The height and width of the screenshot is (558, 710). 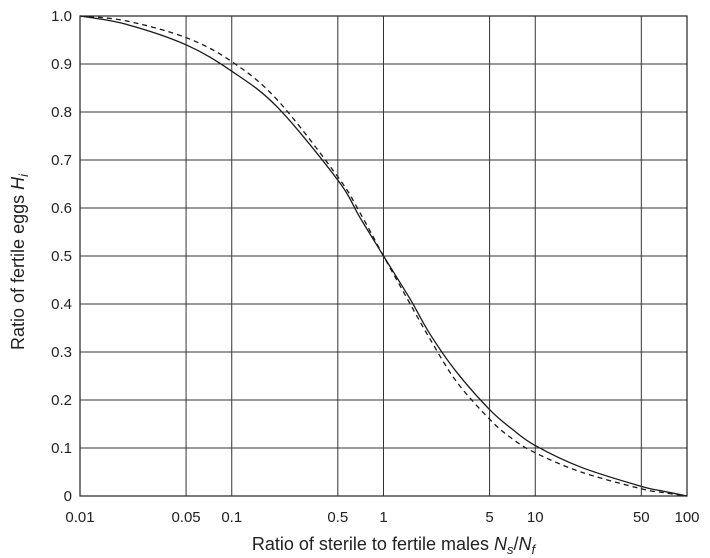 What do you see at coordinates (61, 400) in the screenshot?
I see `y-tick-label: 0.2` at bounding box center [61, 400].